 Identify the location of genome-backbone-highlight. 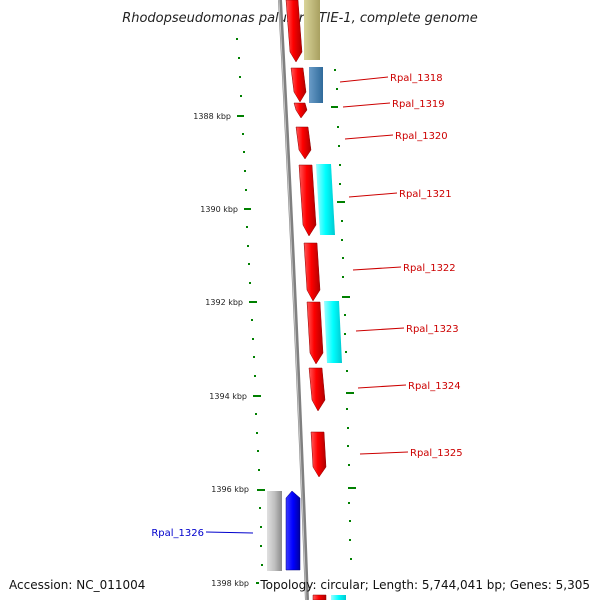
(292, 300).